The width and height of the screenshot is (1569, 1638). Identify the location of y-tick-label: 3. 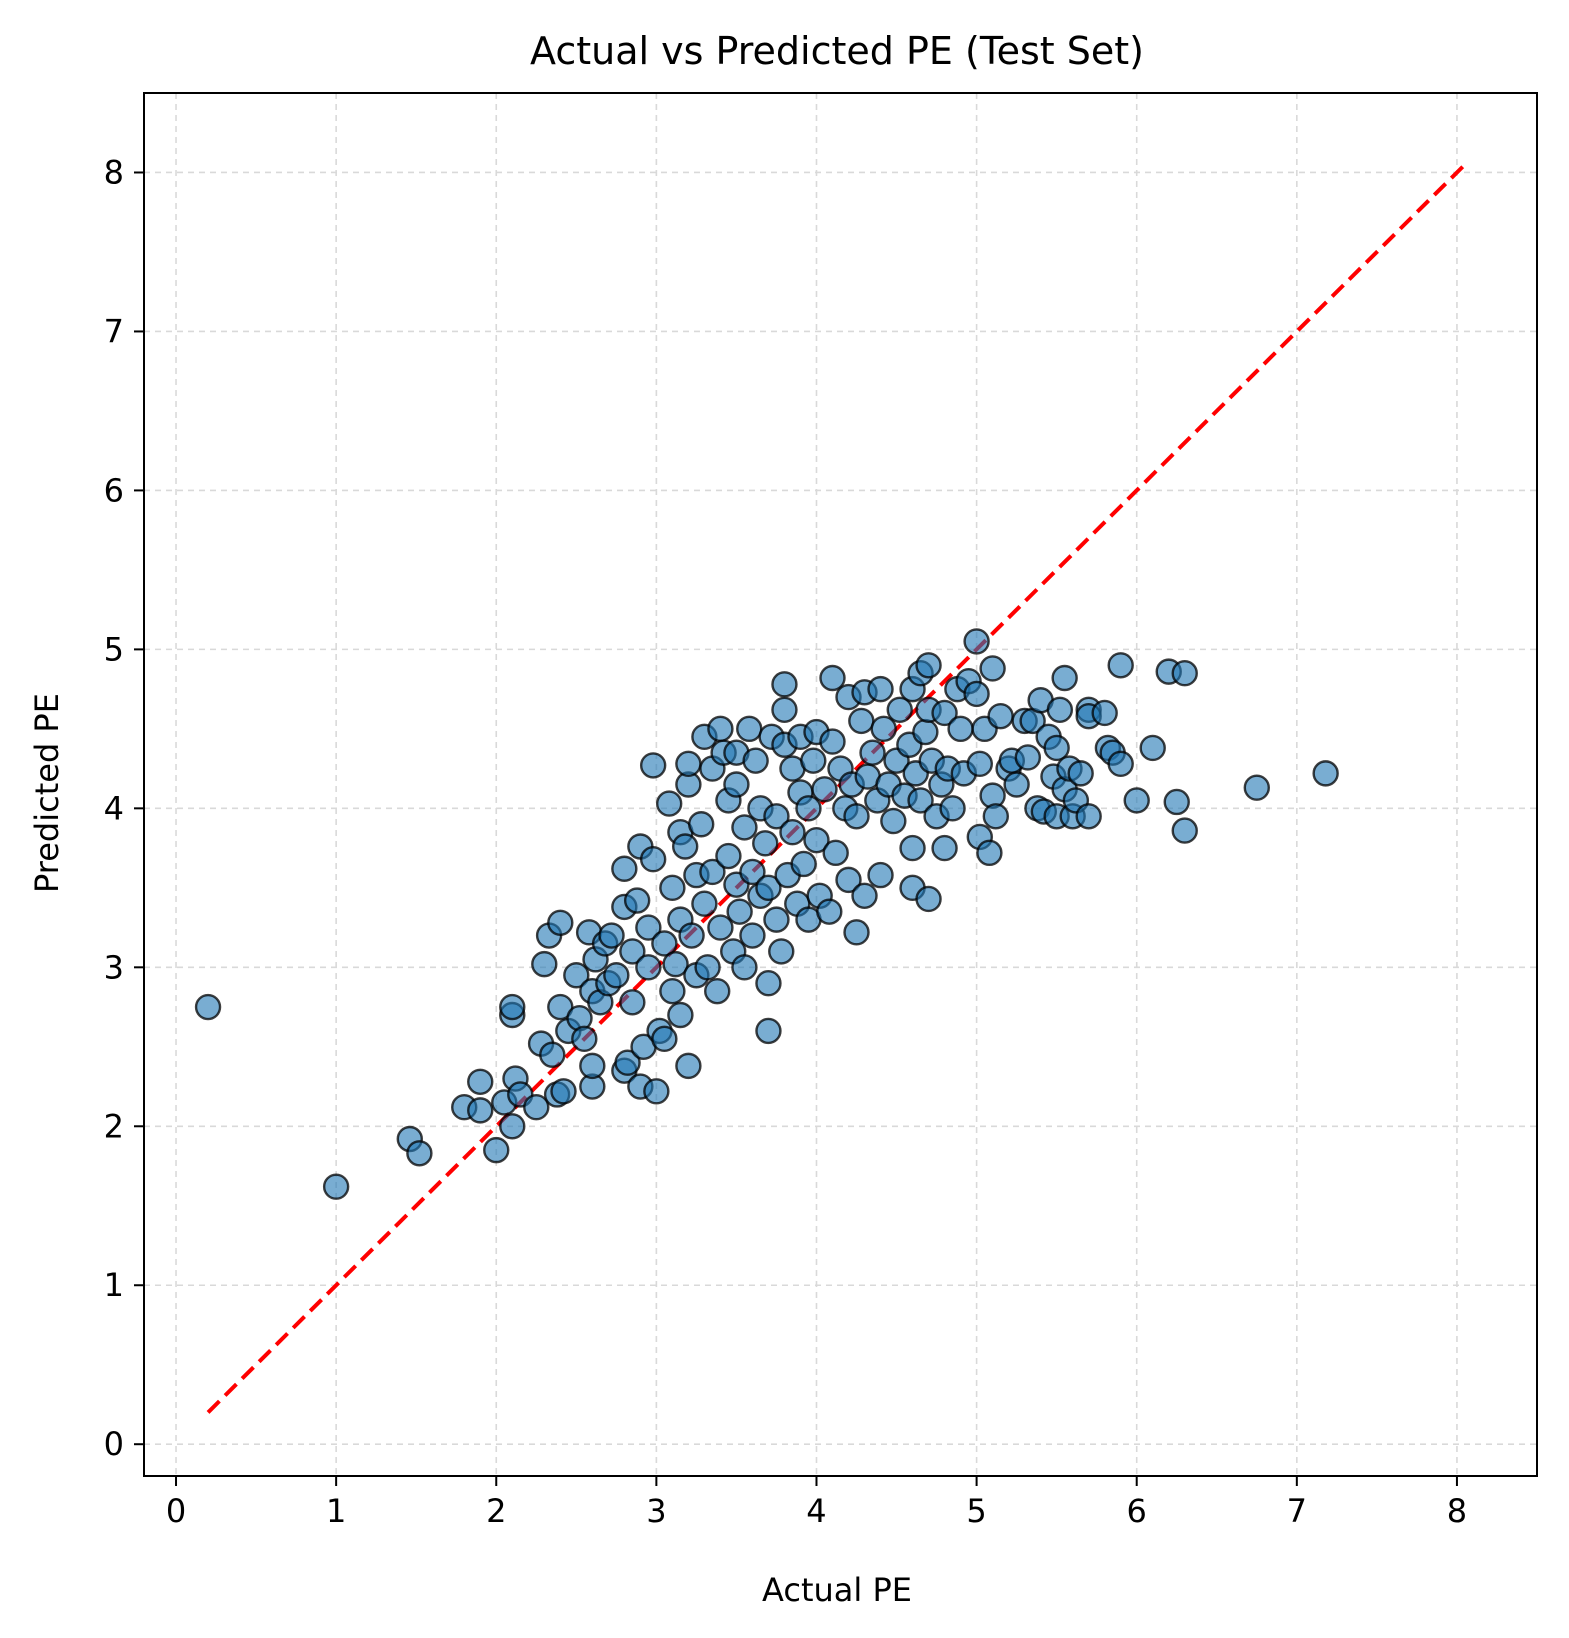
(114, 967).